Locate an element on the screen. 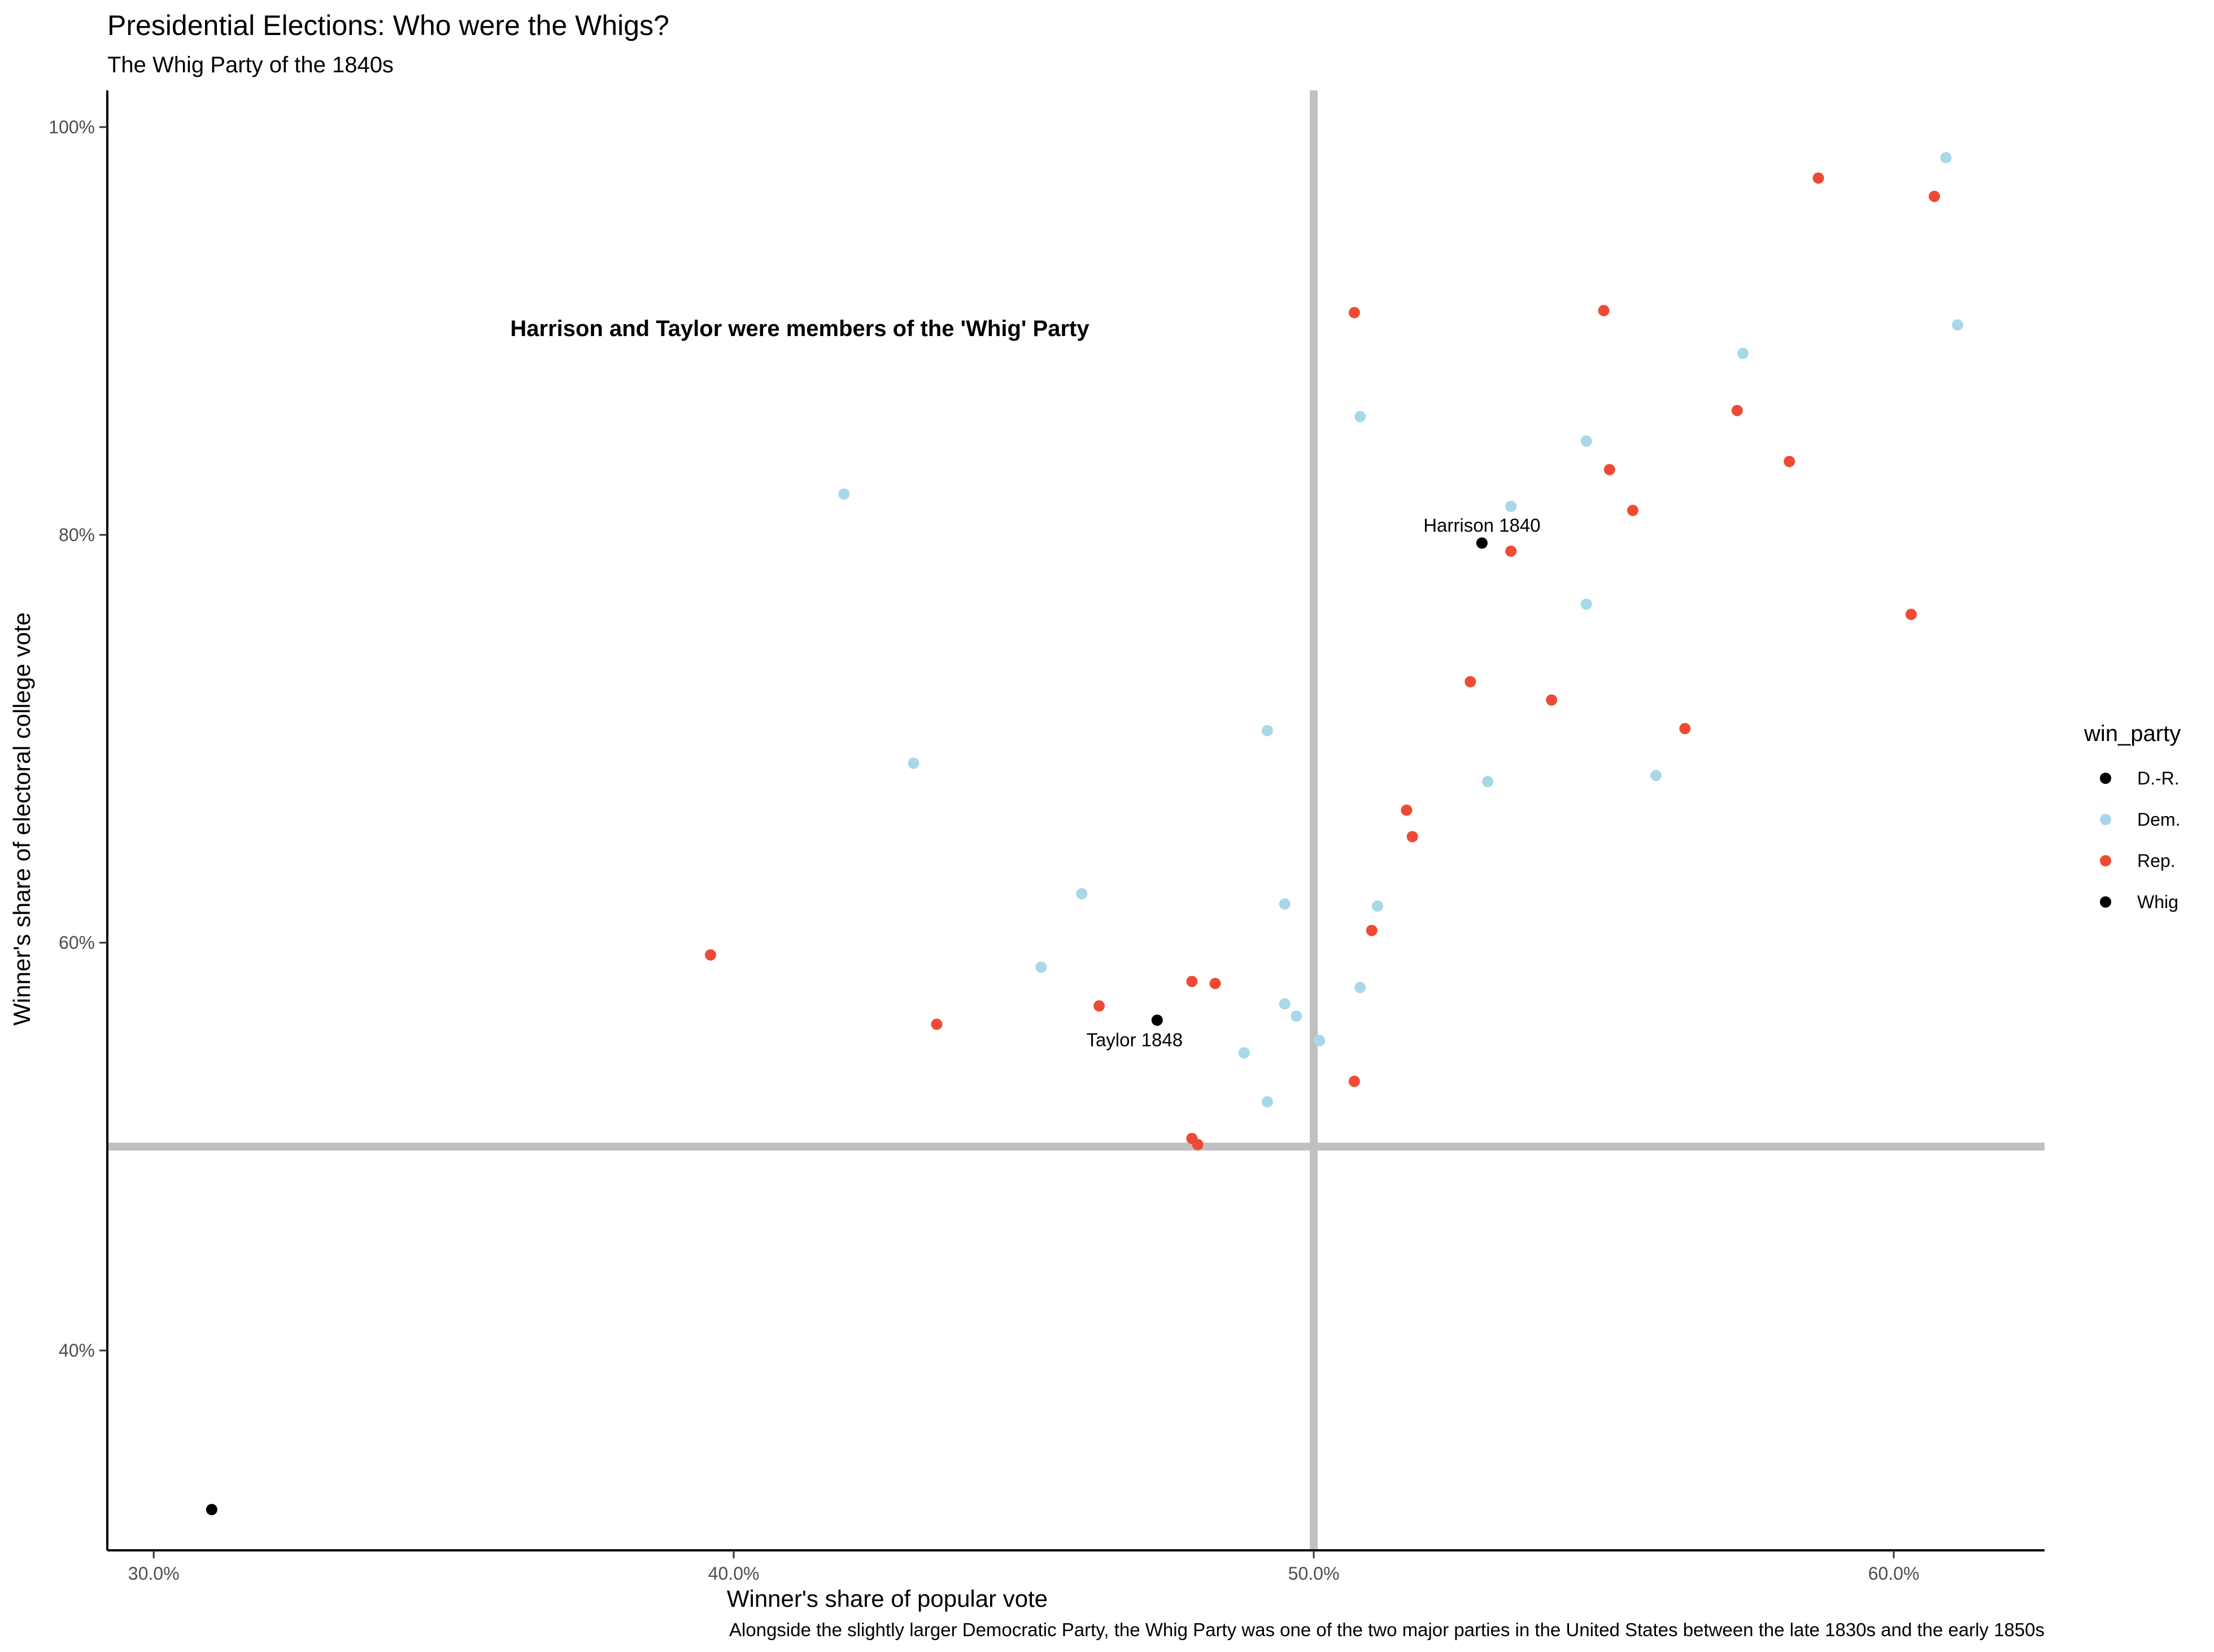 This screenshot has height=1652, width=2214. x-tick-label: 30.0% is located at coordinates (154, 1573).